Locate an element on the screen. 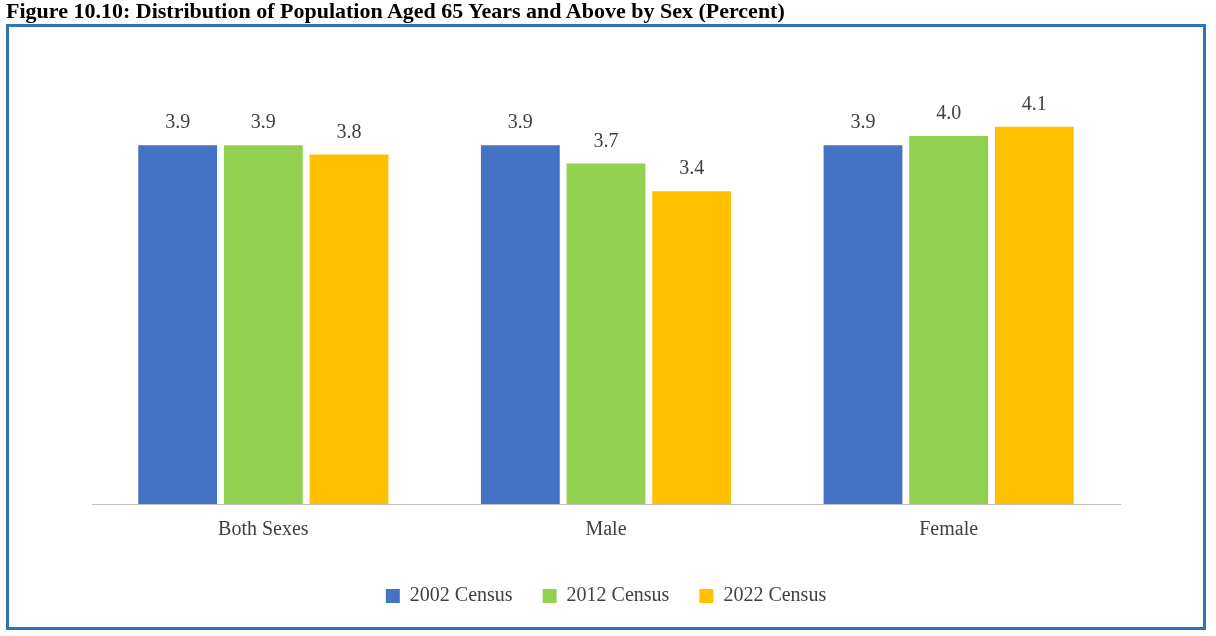  legend-label: 2012 Census is located at coordinates (618, 594).